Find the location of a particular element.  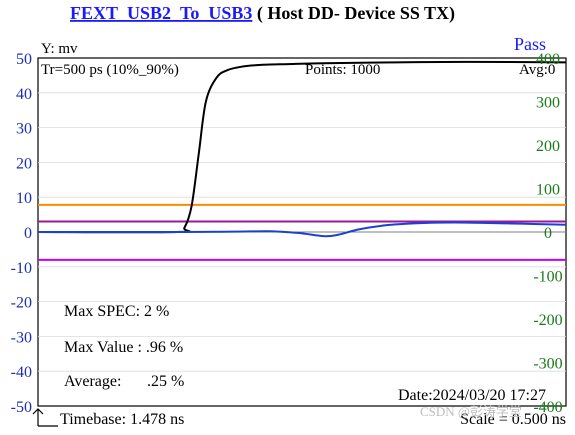

left-tick-label: -30 is located at coordinates (21, 337).